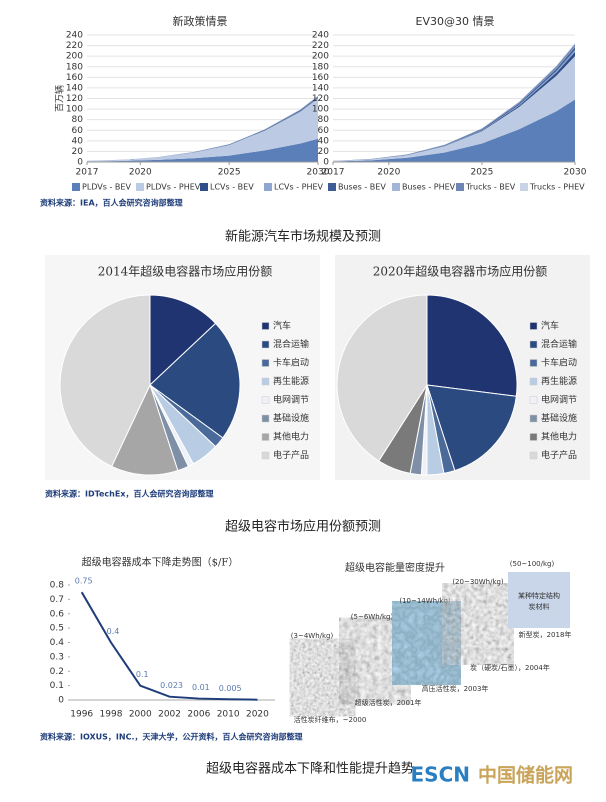 This screenshot has height=802, width=606. What do you see at coordinates (74, 99) in the screenshot?
I see `y-tick-label: 120` at bounding box center [74, 99].